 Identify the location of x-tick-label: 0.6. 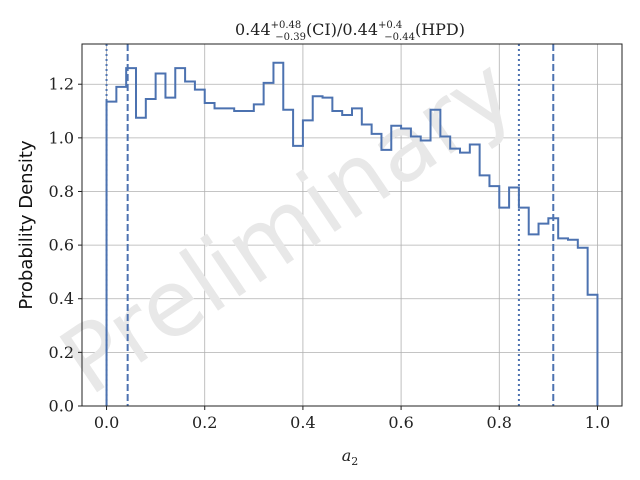
(400, 422).